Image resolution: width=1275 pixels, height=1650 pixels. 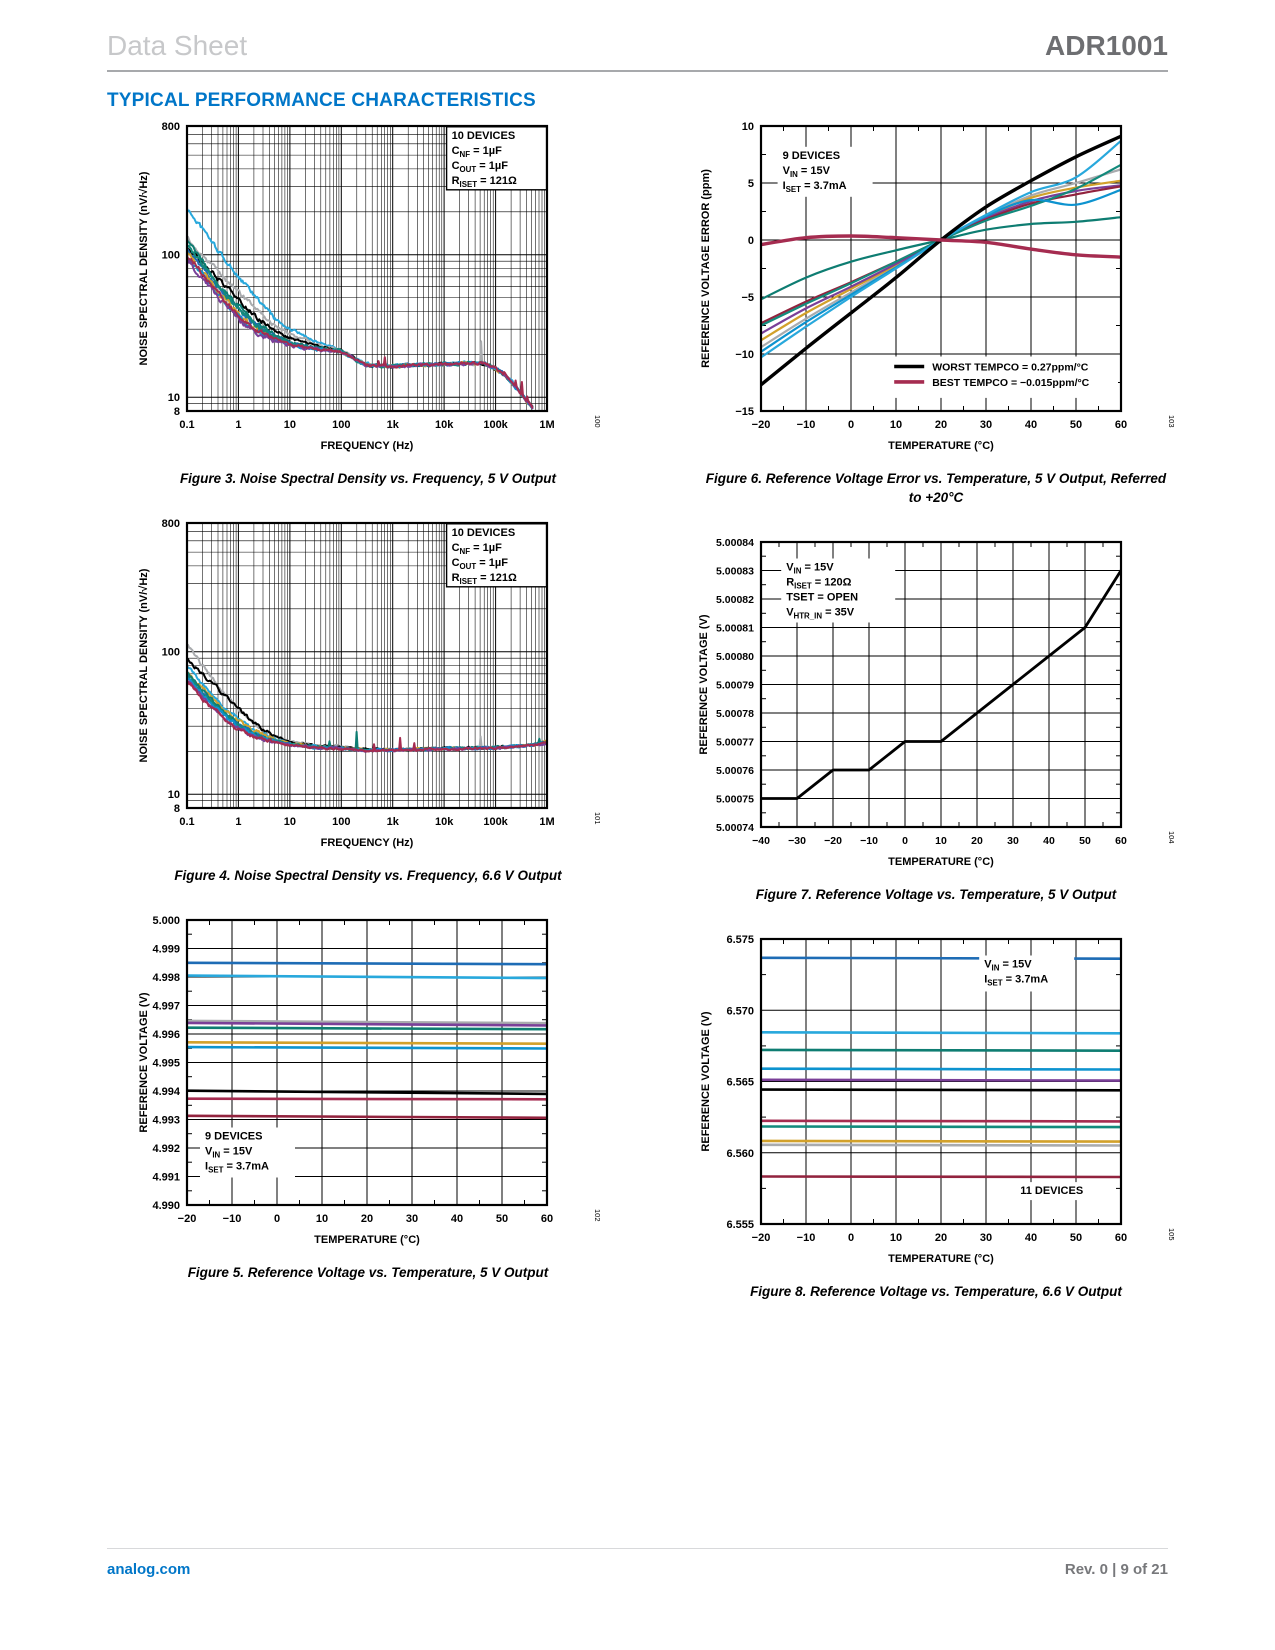 What do you see at coordinates (744, 412) in the screenshot?
I see `svg-text: −15` at bounding box center [744, 412].